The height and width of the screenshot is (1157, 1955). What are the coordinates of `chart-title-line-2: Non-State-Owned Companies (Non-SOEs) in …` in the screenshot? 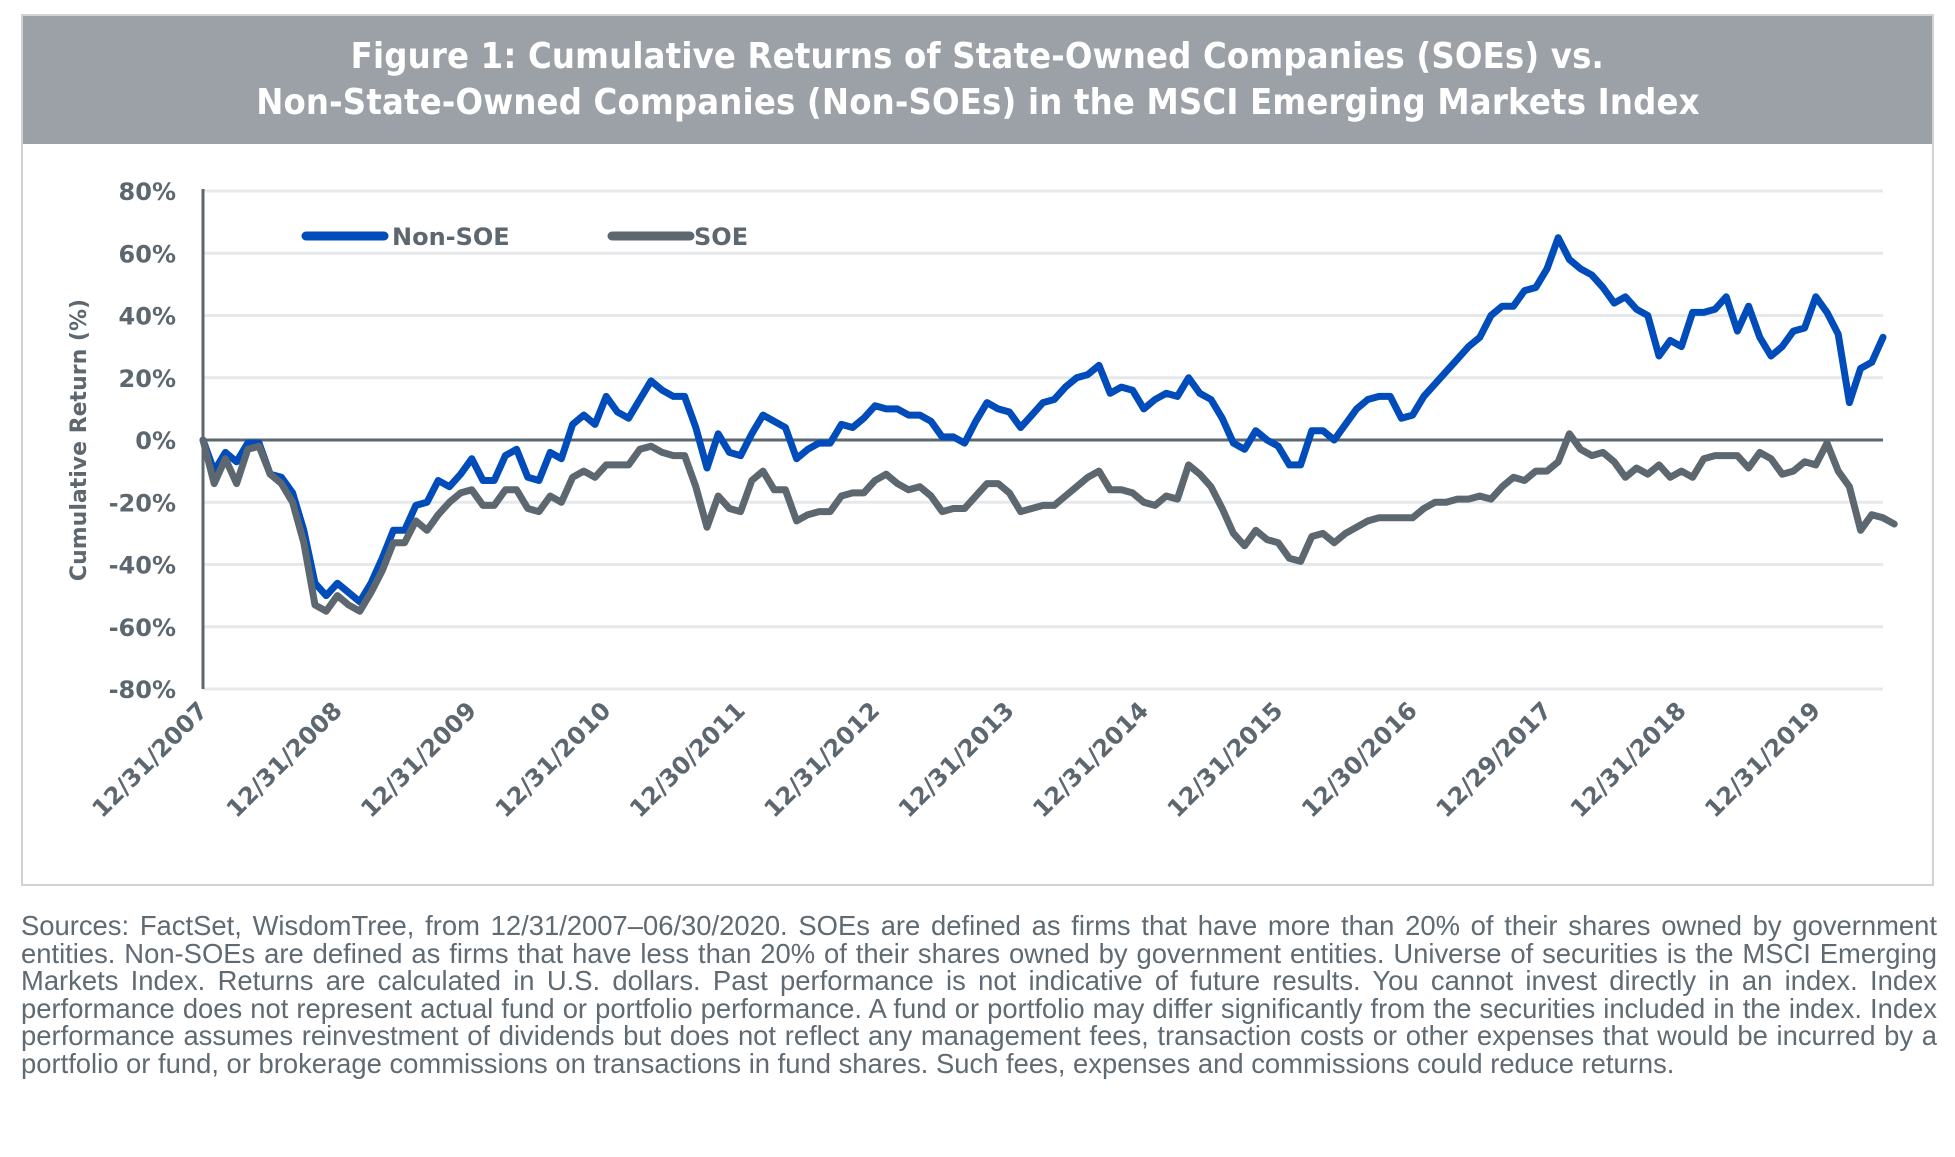 It's located at (977, 102).